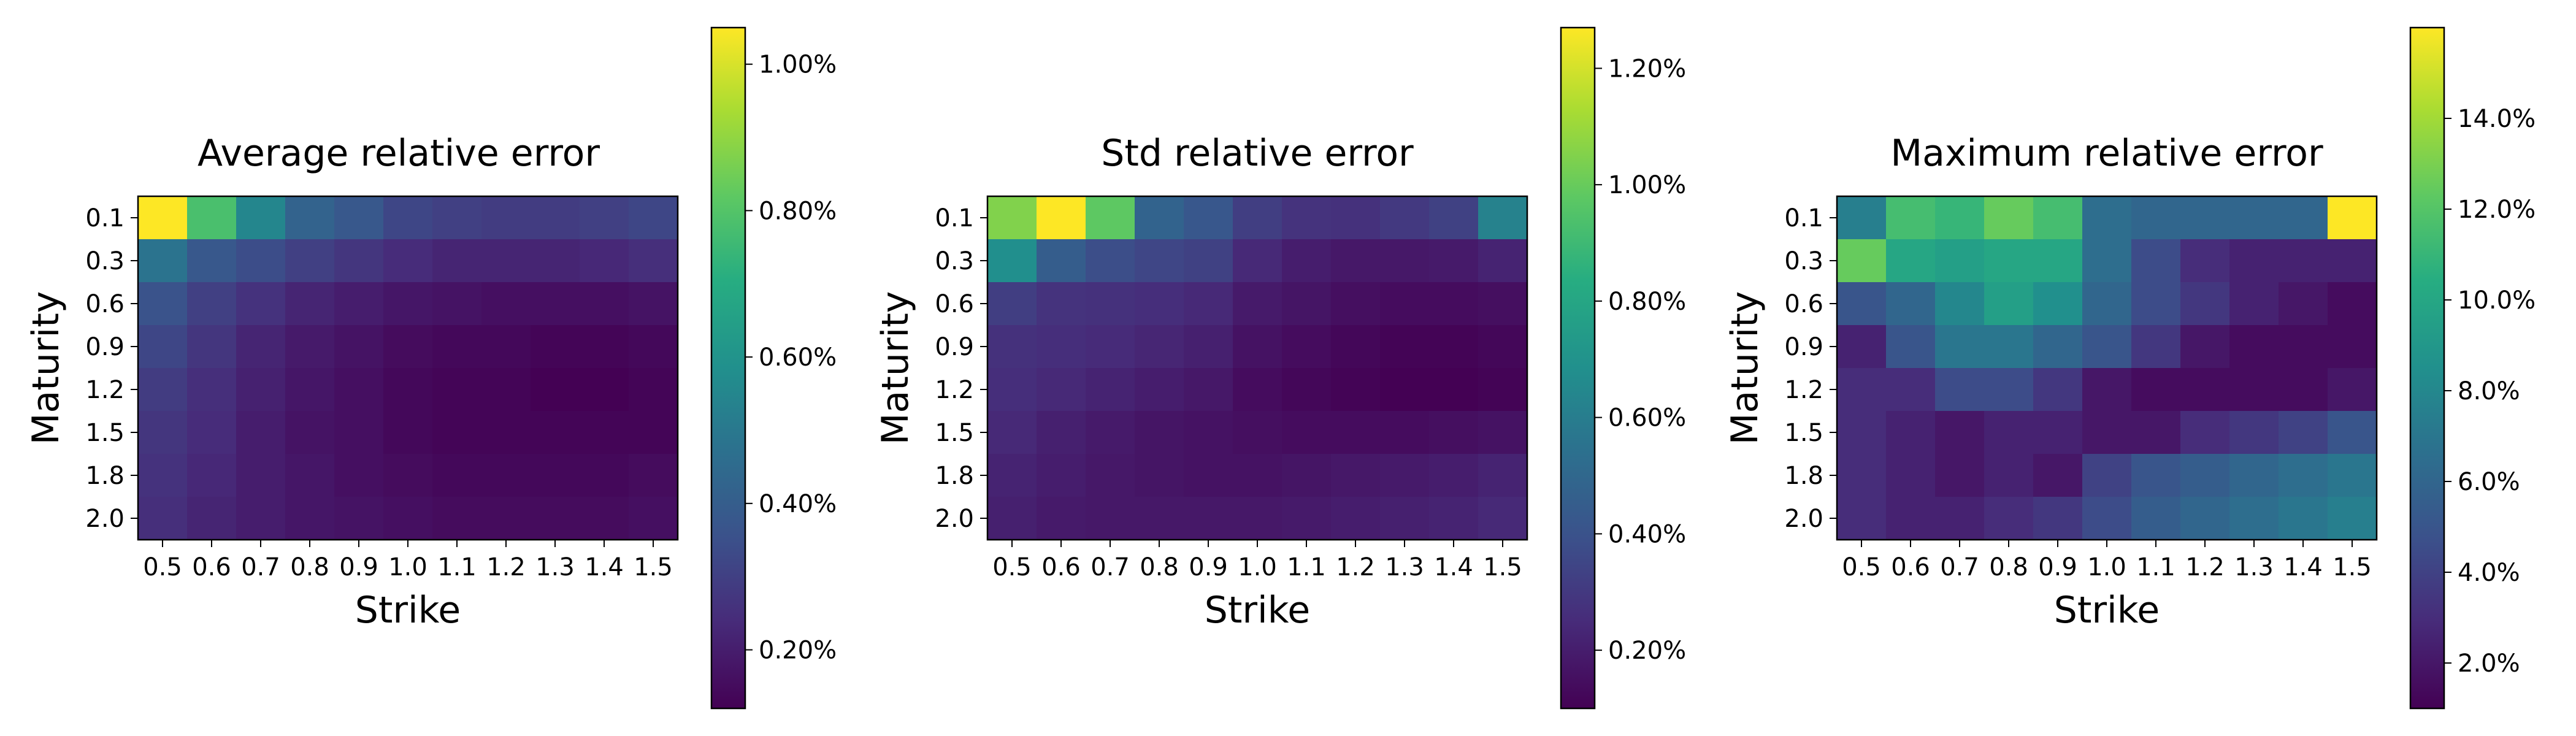  What do you see at coordinates (1803, 218) in the screenshot?
I see `y-tick-label: 0.1` at bounding box center [1803, 218].